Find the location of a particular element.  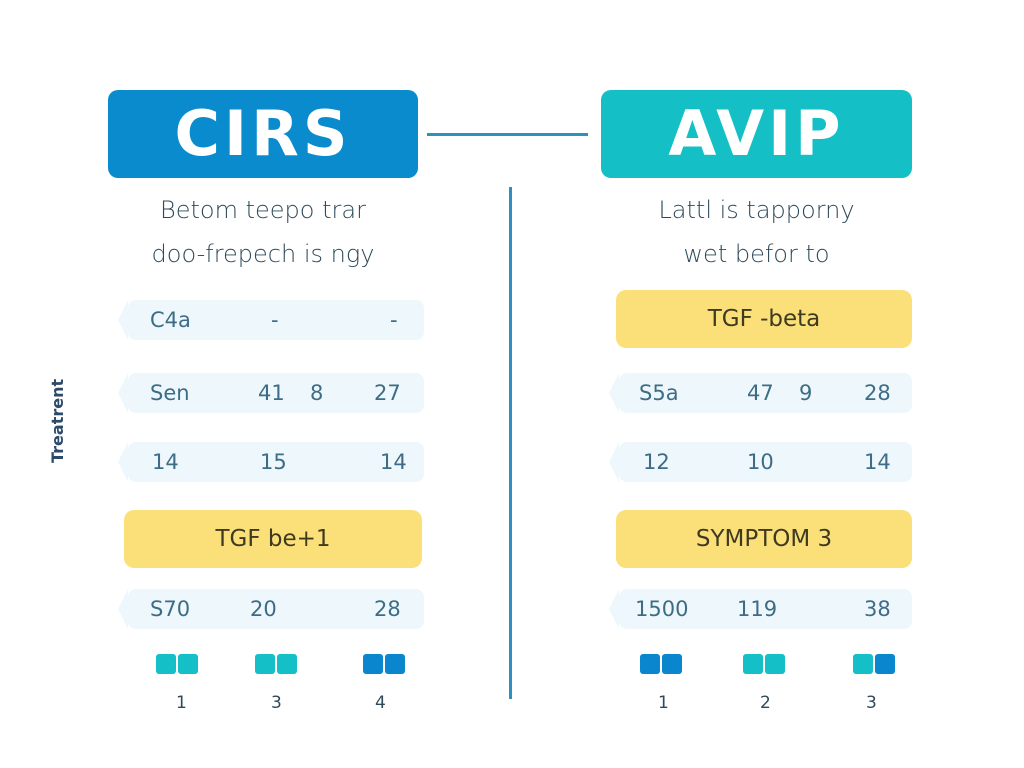

marker-label: 2 is located at coordinates (765, 703).